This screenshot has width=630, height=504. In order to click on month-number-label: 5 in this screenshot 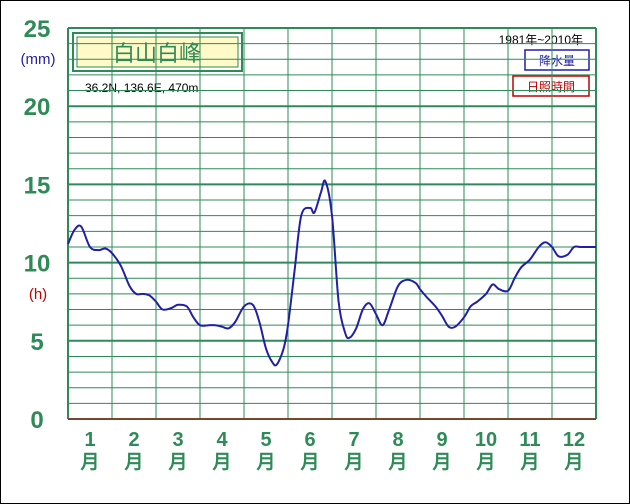, I will do `click(265, 440)`.